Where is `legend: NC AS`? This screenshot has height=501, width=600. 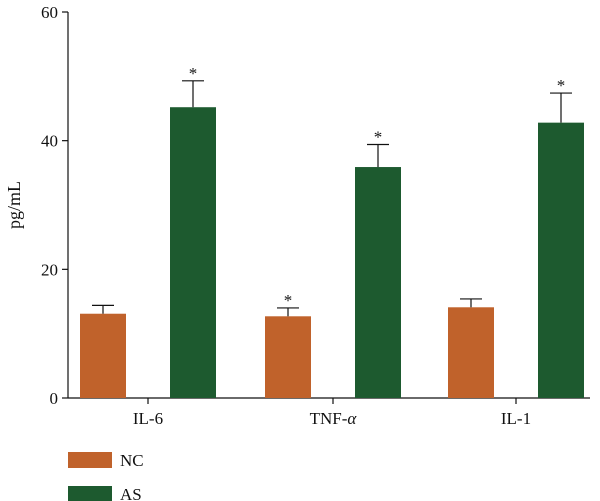 legend: NC AS is located at coordinates (106, 476).